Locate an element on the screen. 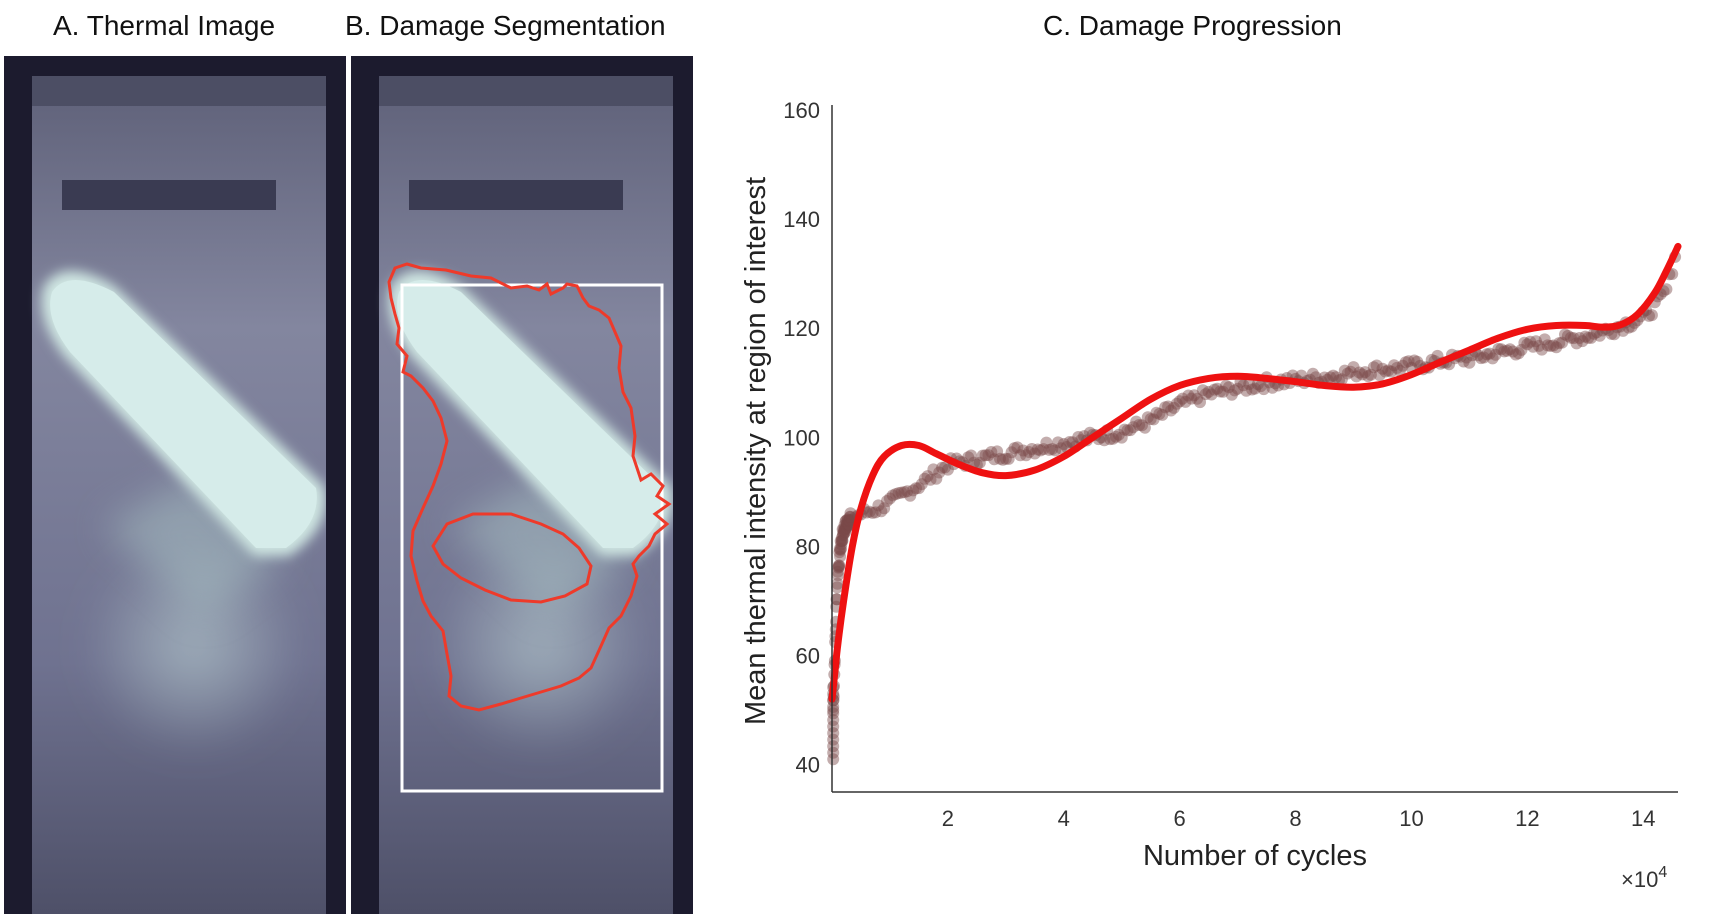  y-tick-label: 140 is located at coordinates (801, 219).